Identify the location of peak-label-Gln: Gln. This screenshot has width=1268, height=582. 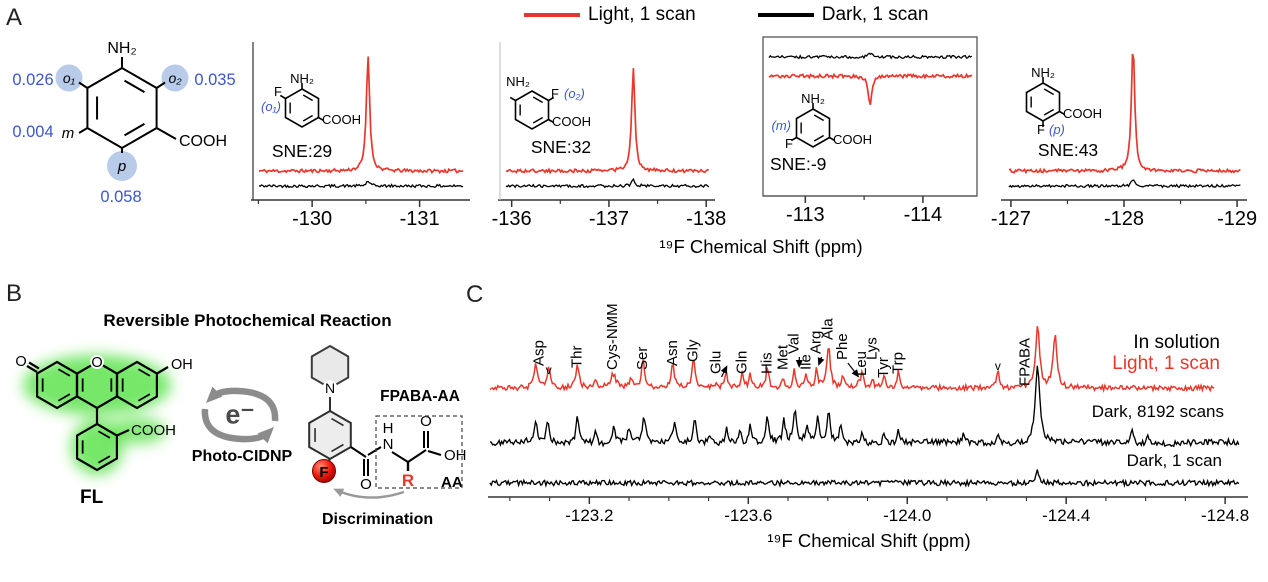
(741, 362).